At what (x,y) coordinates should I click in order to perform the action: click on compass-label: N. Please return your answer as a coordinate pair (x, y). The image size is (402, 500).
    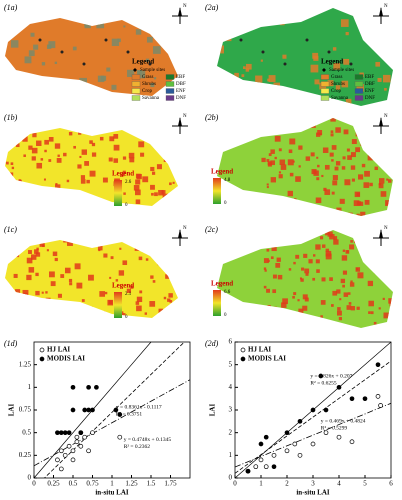
    Looking at the image, I should click on (386, 116).